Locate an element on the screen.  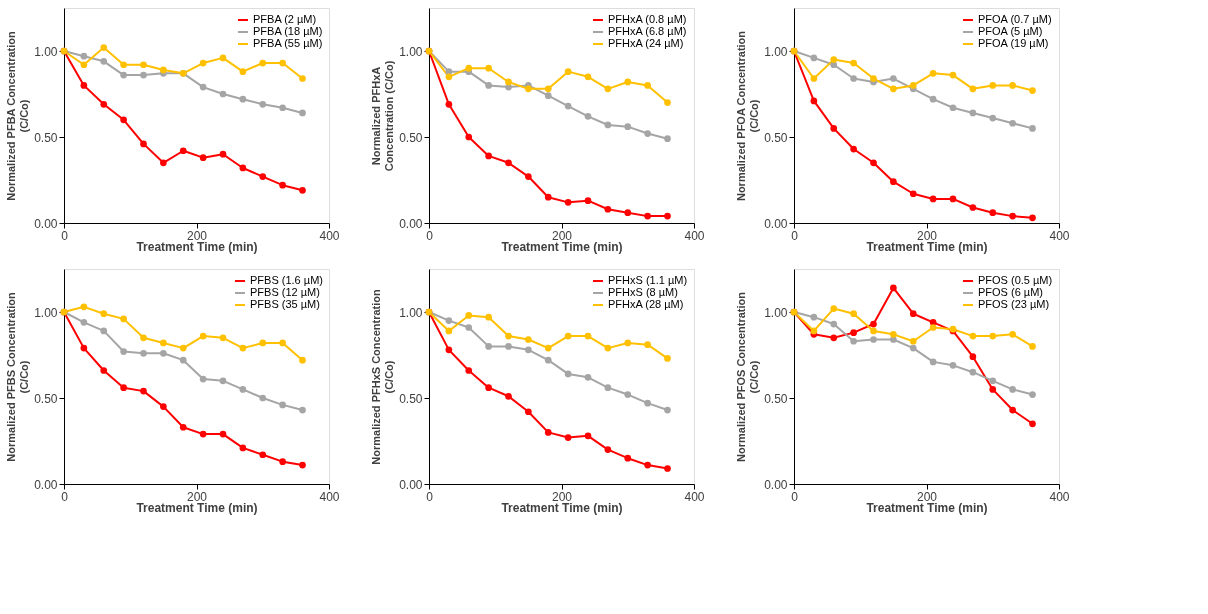
legend-label: PFBS (12 µM) is located at coordinates (285, 292).